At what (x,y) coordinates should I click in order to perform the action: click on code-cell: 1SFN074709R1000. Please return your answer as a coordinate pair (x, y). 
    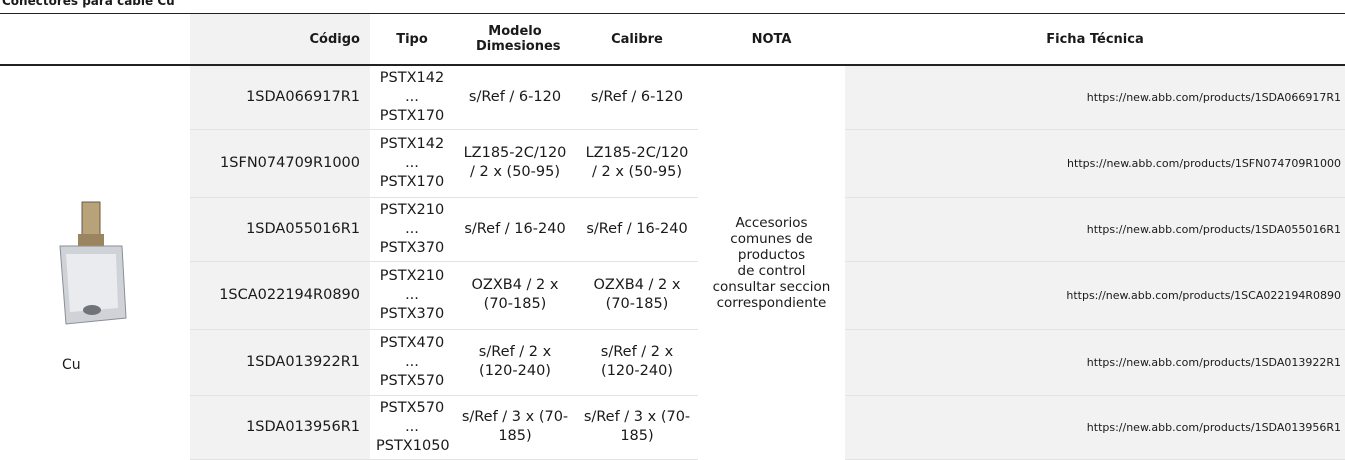
    Looking at the image, I should click on (280, 163).